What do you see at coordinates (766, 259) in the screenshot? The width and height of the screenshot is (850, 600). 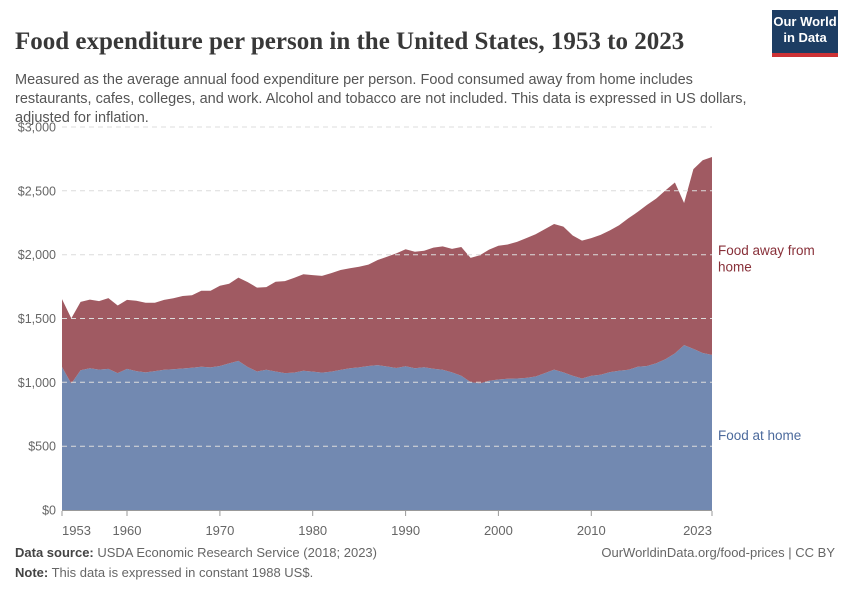 I see `legend-label-food-away-from-home: Food away from home` at bounding box center [766, 259].